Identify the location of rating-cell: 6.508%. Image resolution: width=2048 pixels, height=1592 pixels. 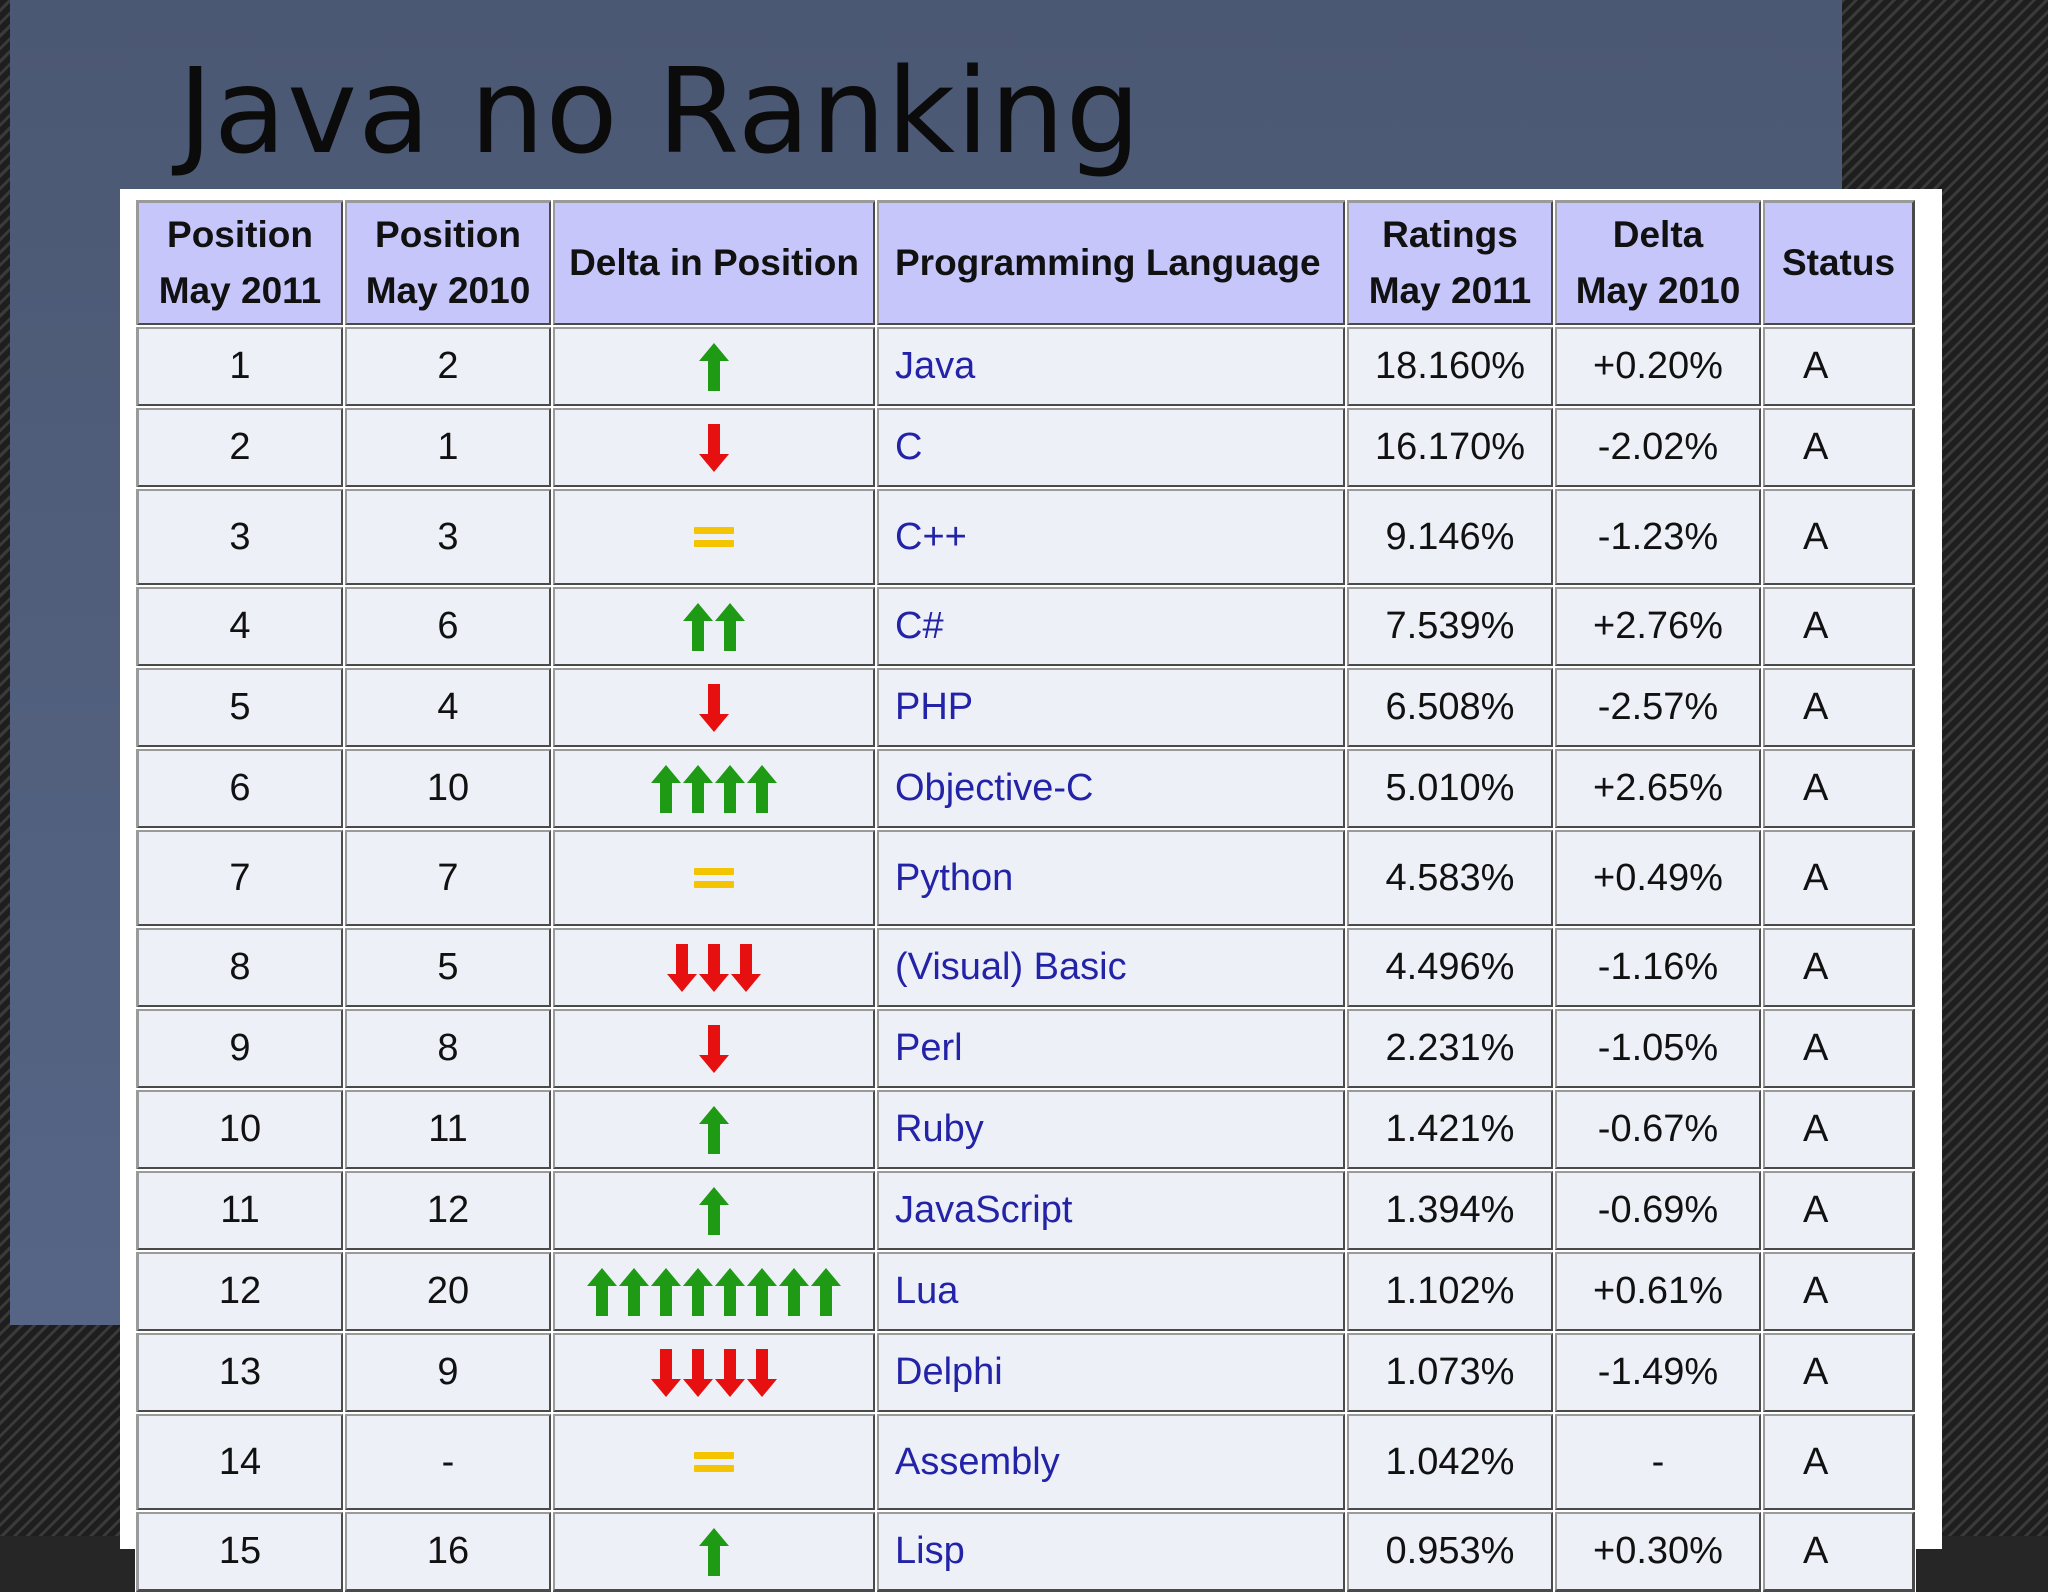
(1450, 707).